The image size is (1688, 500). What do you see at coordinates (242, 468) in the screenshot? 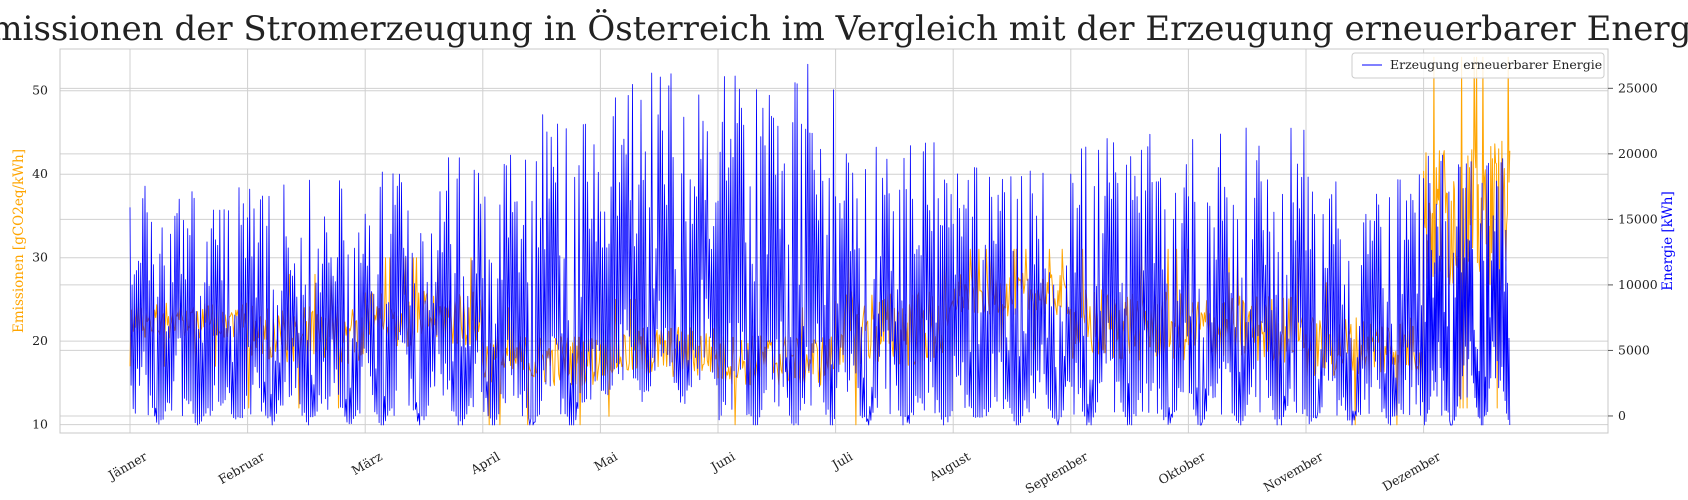
I see `x-tick-label: Februar` at bounding box center [242, 468].